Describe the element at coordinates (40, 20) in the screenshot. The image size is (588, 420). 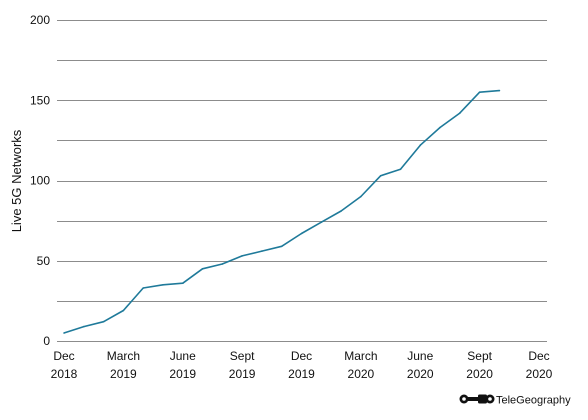
I see `y-tick-label: 200` at that location.